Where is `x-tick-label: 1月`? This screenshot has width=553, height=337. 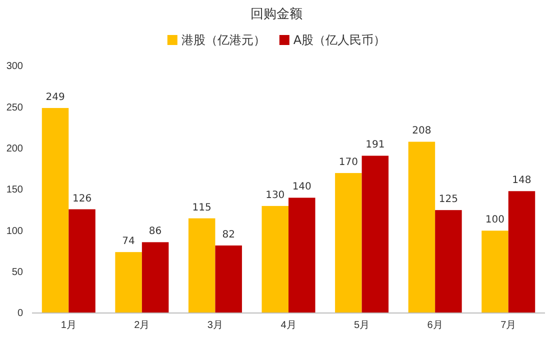 x-tick-label: 1月 is located at coordinates (68, 326).